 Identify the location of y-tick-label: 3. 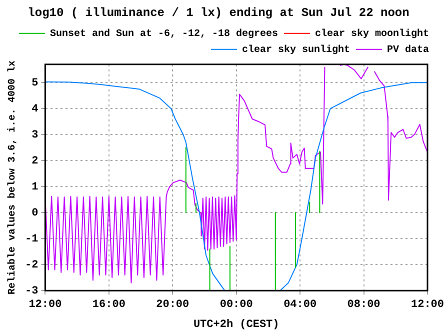
(35, 135).